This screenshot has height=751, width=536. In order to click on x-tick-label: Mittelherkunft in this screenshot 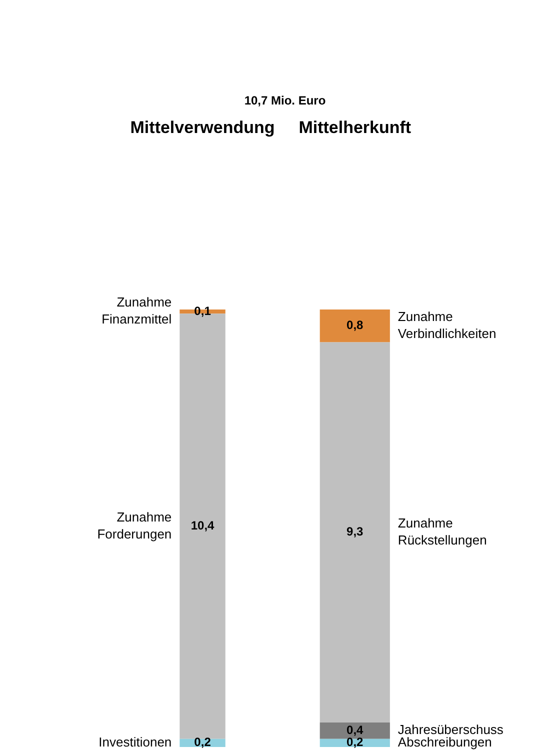, I will do `click(355, 127)`.